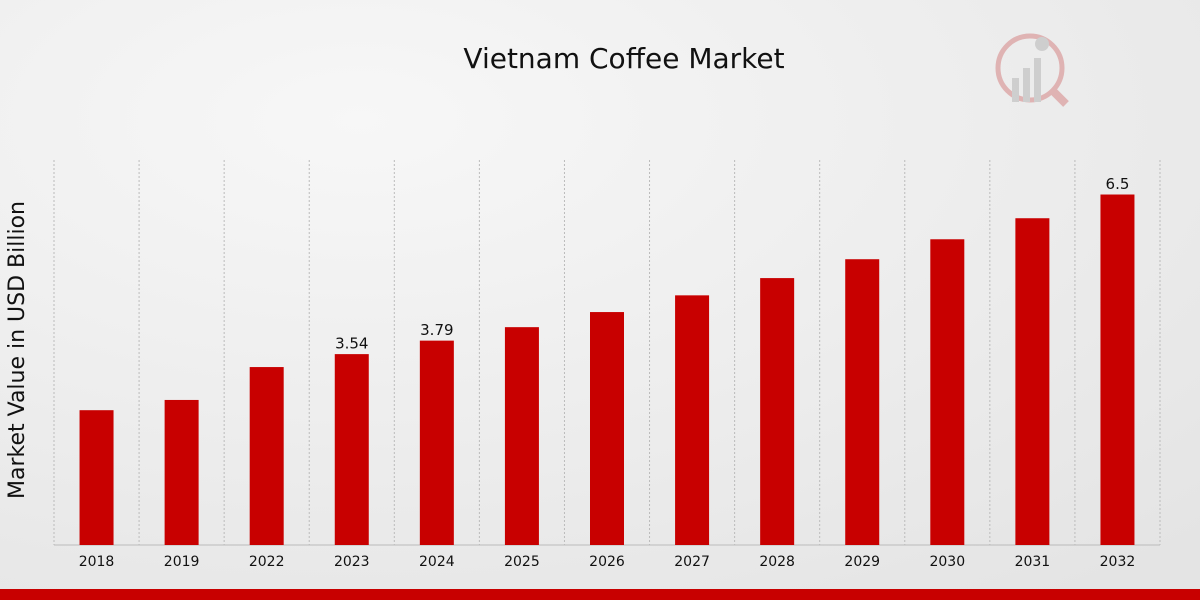  Describe the element at coordinates (947, 562) in the screenshot. I see `x-tick-label: 2030` at that location.